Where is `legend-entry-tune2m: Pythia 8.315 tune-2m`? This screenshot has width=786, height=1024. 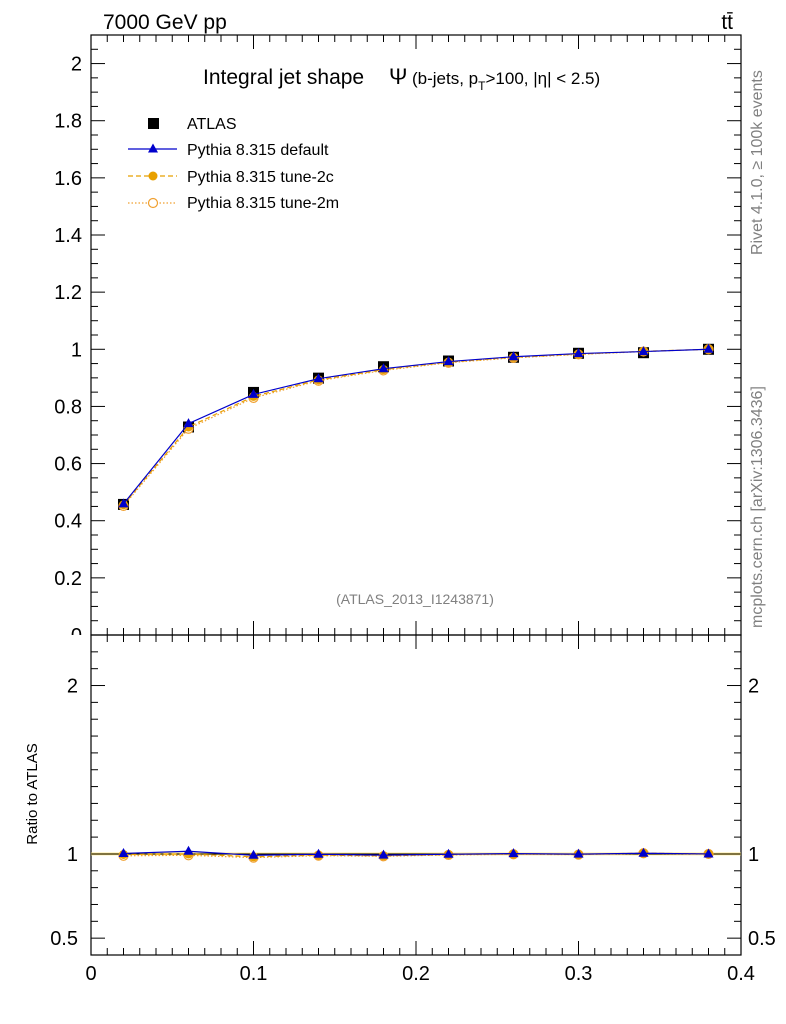 legend-entry-tune2m: Pythia 8.315 tune-2m is located at coordinates (233, 203).